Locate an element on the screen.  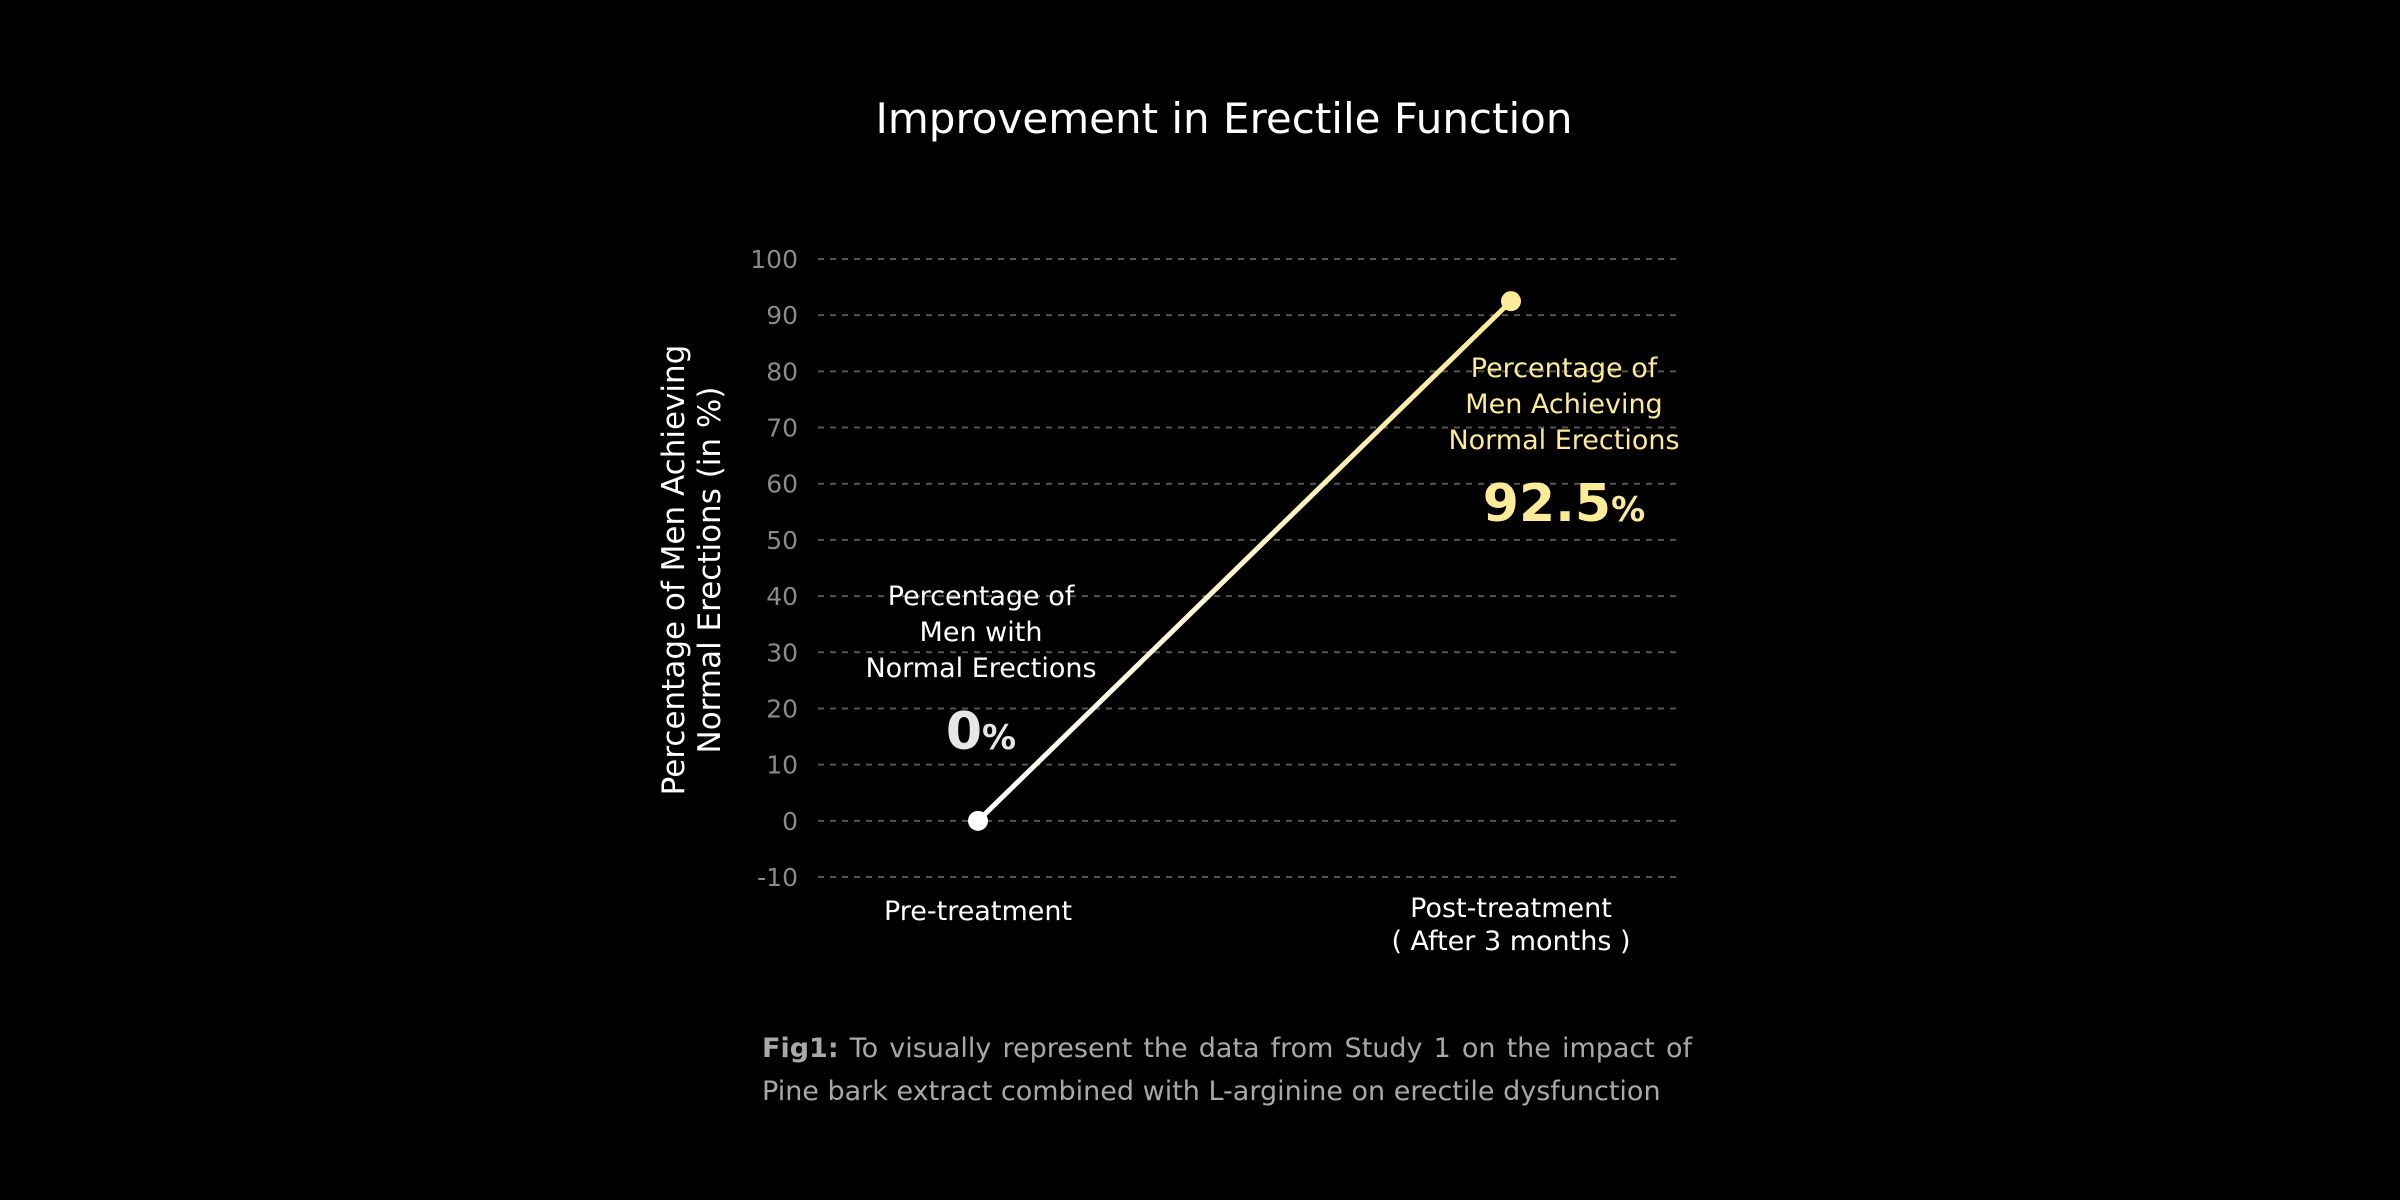
y-tick-label: -10 is located at coordinates (777, 877).